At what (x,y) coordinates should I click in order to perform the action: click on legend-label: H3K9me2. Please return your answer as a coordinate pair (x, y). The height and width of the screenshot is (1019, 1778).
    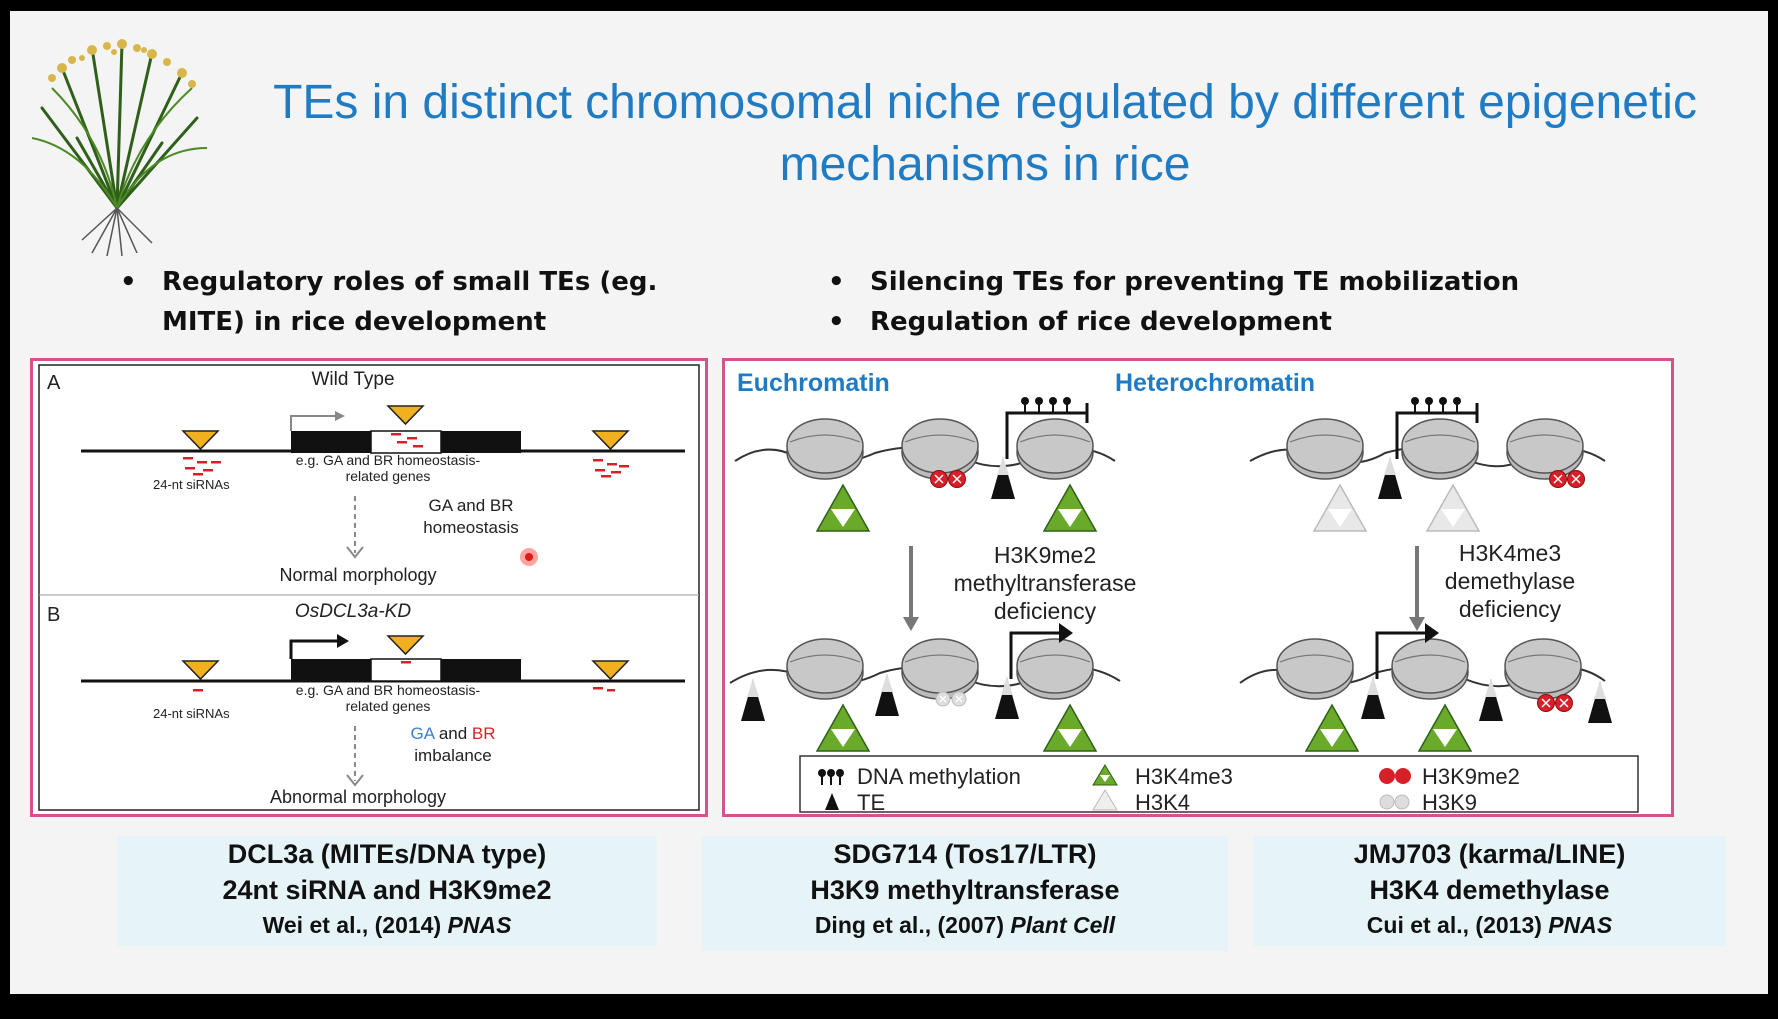
    Looking at the image, I should click on (1471, 776).